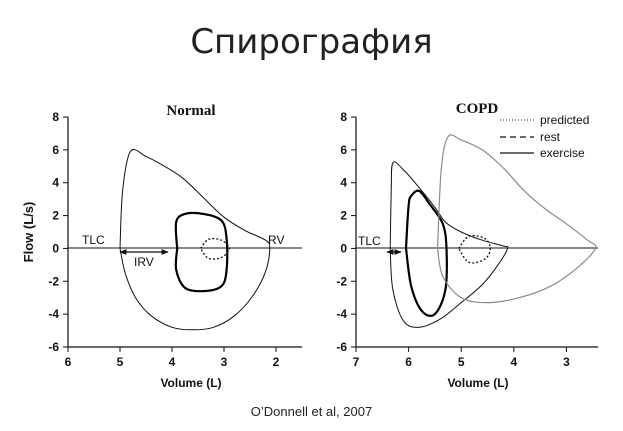 Image resolution: width=623 pixels, height=431 pixels. What do you see at coordinates (474, 249) in the screenshot?
I see `copd-series-rest-tidal-loop` at bounding box center [474, 249].